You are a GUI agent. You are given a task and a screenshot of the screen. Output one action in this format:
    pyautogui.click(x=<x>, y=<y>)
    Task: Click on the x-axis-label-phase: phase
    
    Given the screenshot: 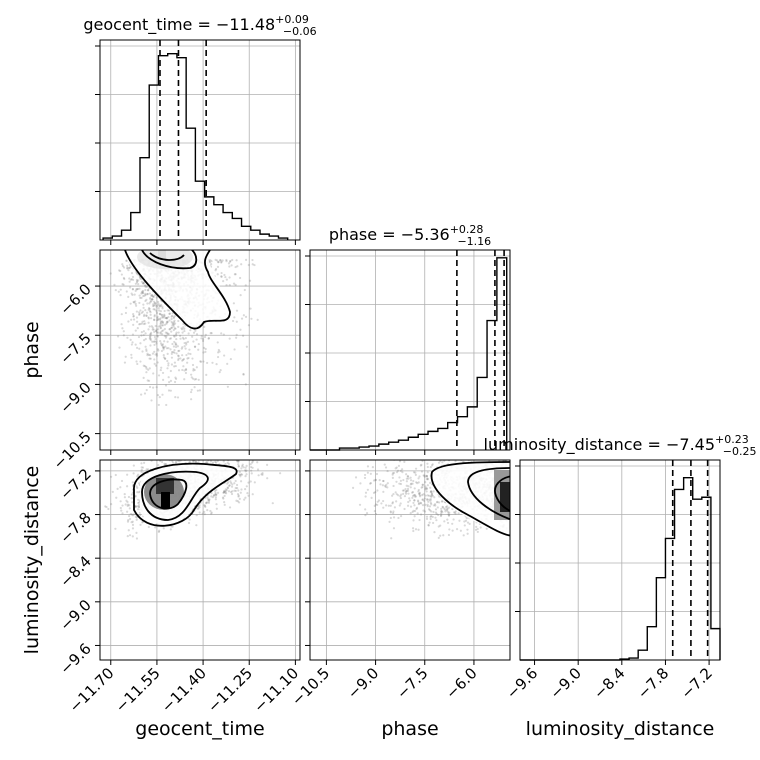 What is the action you would take?
    pyautogui.click(x=409, y=729)
    